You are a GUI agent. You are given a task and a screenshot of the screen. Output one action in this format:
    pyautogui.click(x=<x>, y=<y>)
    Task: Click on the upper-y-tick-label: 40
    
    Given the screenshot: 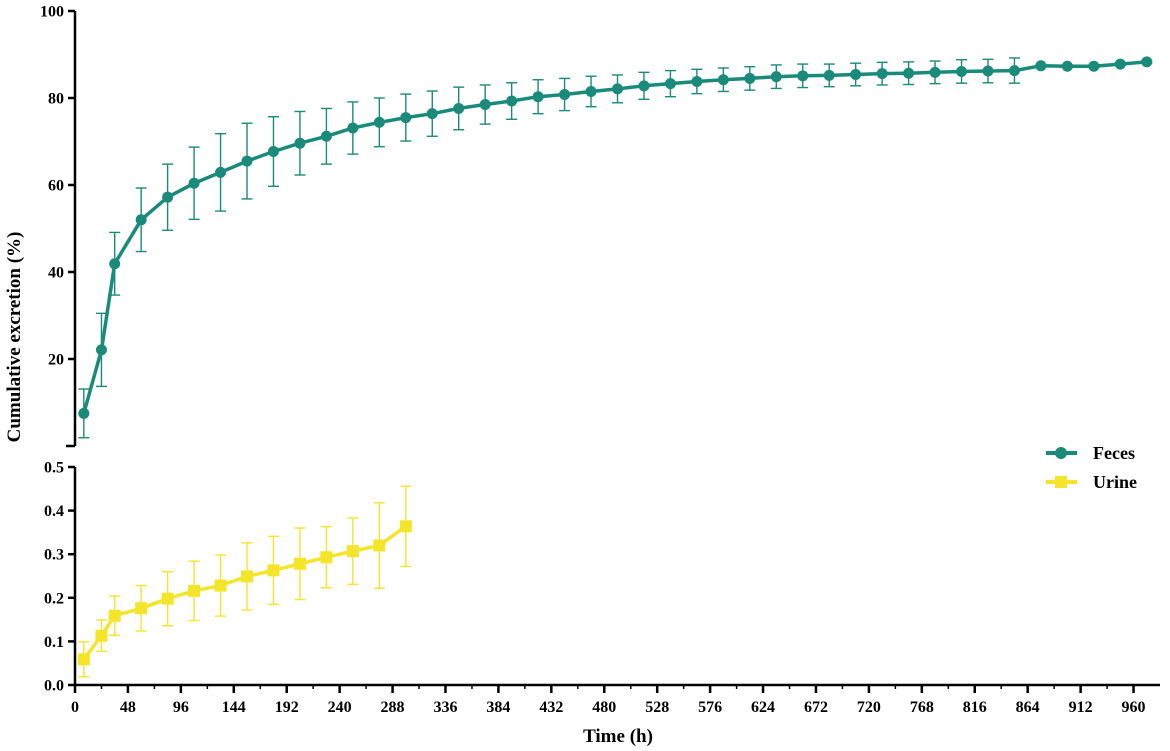 What is the action you would take?
    pyautogui.click(x=56, y=273)
    